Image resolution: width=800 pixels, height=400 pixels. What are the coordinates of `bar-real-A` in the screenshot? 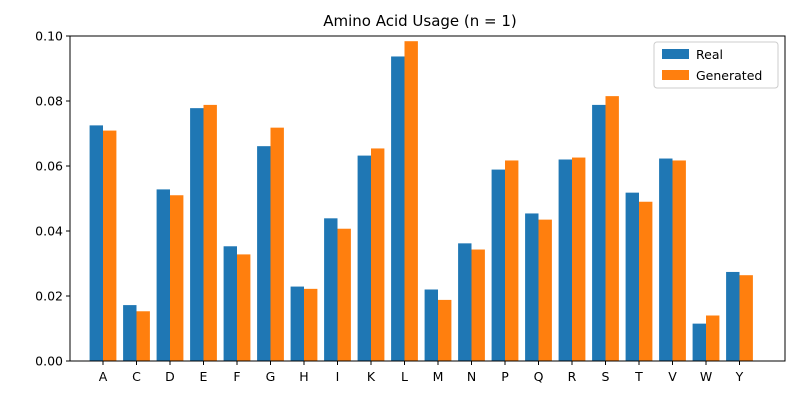 It's located at (96, 243).